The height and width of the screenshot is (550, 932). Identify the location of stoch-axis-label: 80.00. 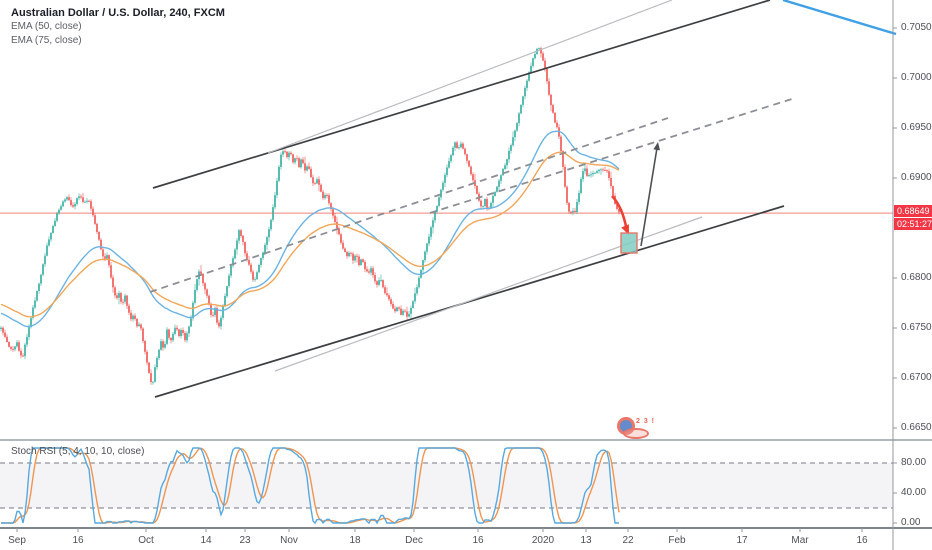
(914, 462).